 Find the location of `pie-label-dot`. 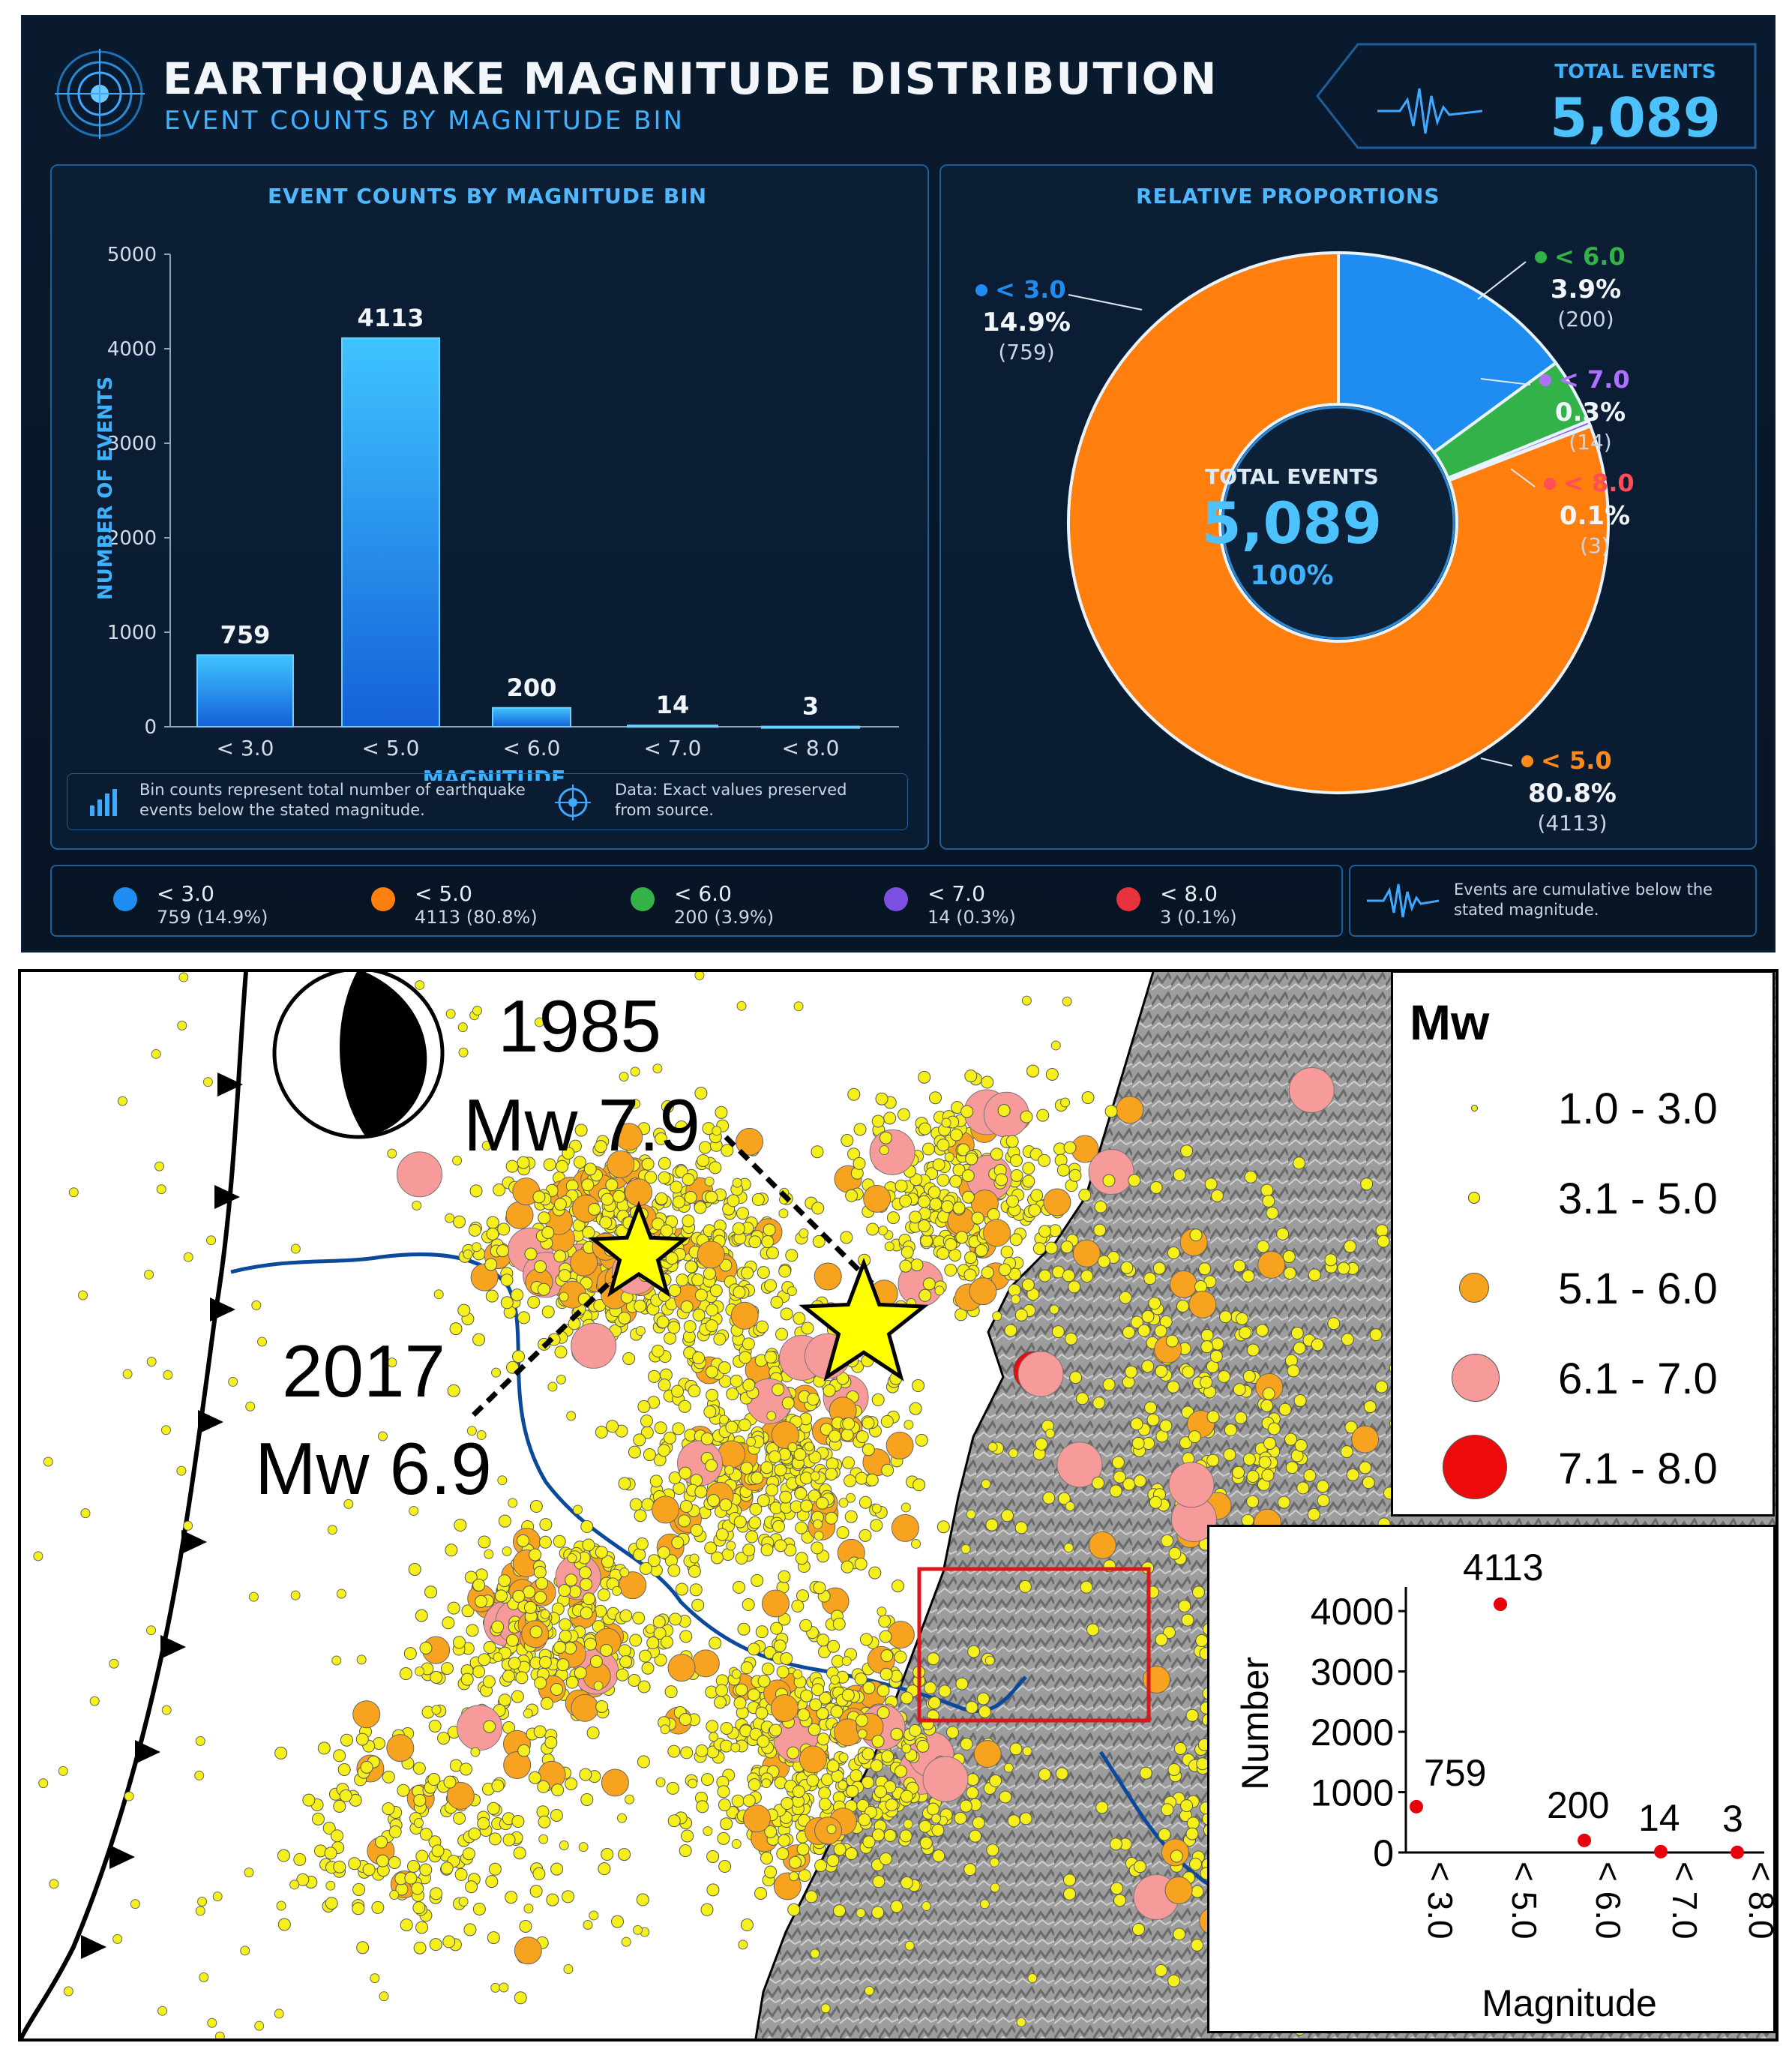

pie-label-dot is located at coordinates (1527, 761).